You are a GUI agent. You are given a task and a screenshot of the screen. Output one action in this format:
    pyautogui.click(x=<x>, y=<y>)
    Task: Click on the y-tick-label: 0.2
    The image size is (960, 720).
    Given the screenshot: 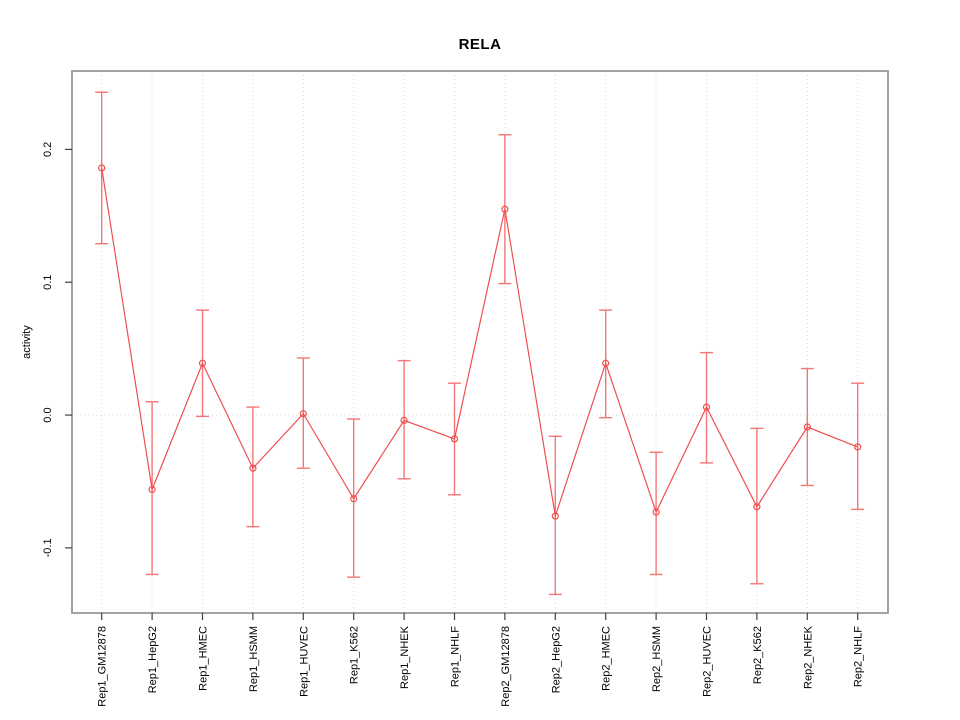 What is the action you would take?
    pyautogui.click(x=48, y=149)
    